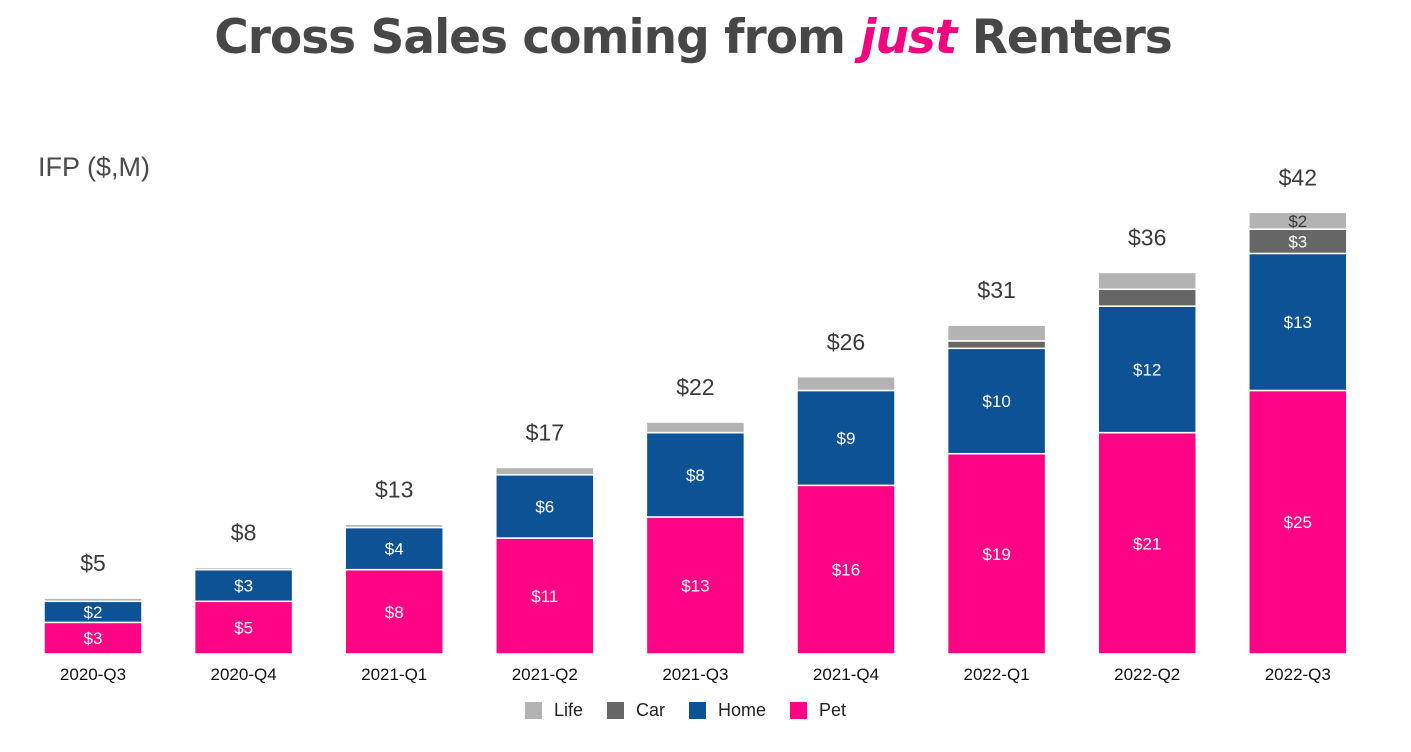 This screenshot has width=1411, height=752. What do you see at coordinates (568, 710) in the screenshot?
I see `legend-label: Life` at bounding box center [568, 710].